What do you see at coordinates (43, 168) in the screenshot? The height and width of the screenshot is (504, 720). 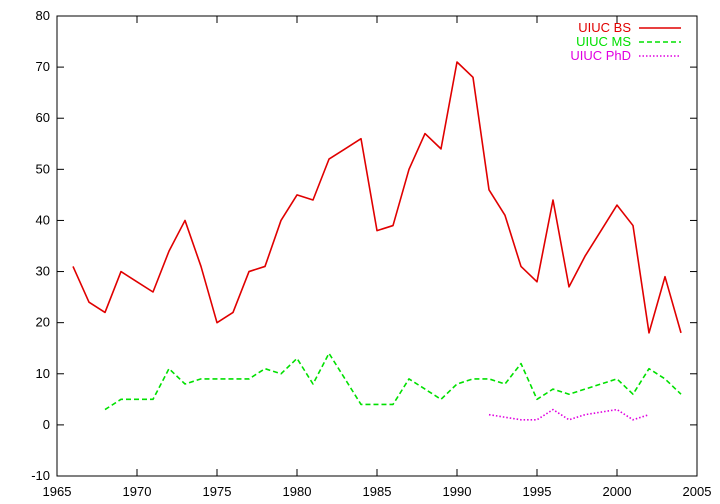 I see `y-tick-label: 50` at bounding box center [43, 168].